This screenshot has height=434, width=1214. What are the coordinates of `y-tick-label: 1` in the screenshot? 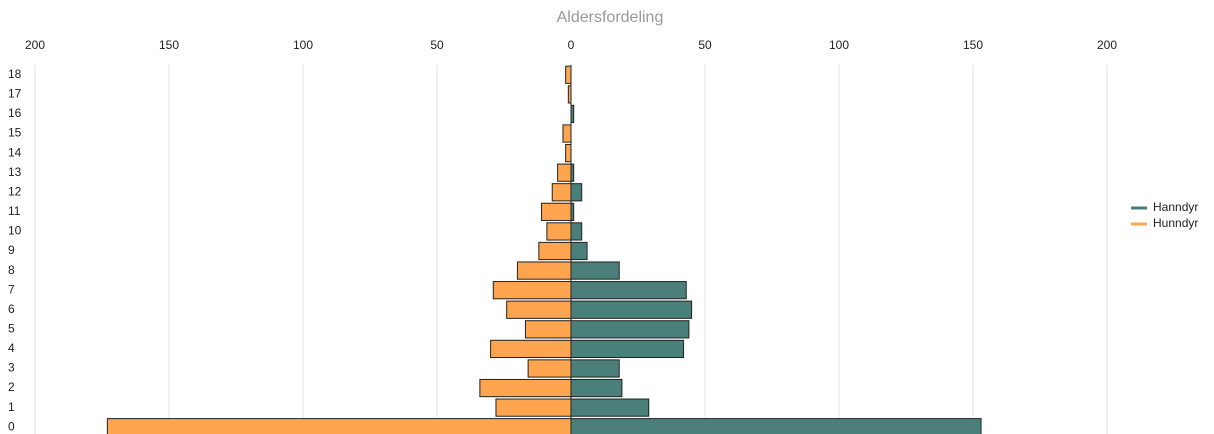 It's located at (11, 407).